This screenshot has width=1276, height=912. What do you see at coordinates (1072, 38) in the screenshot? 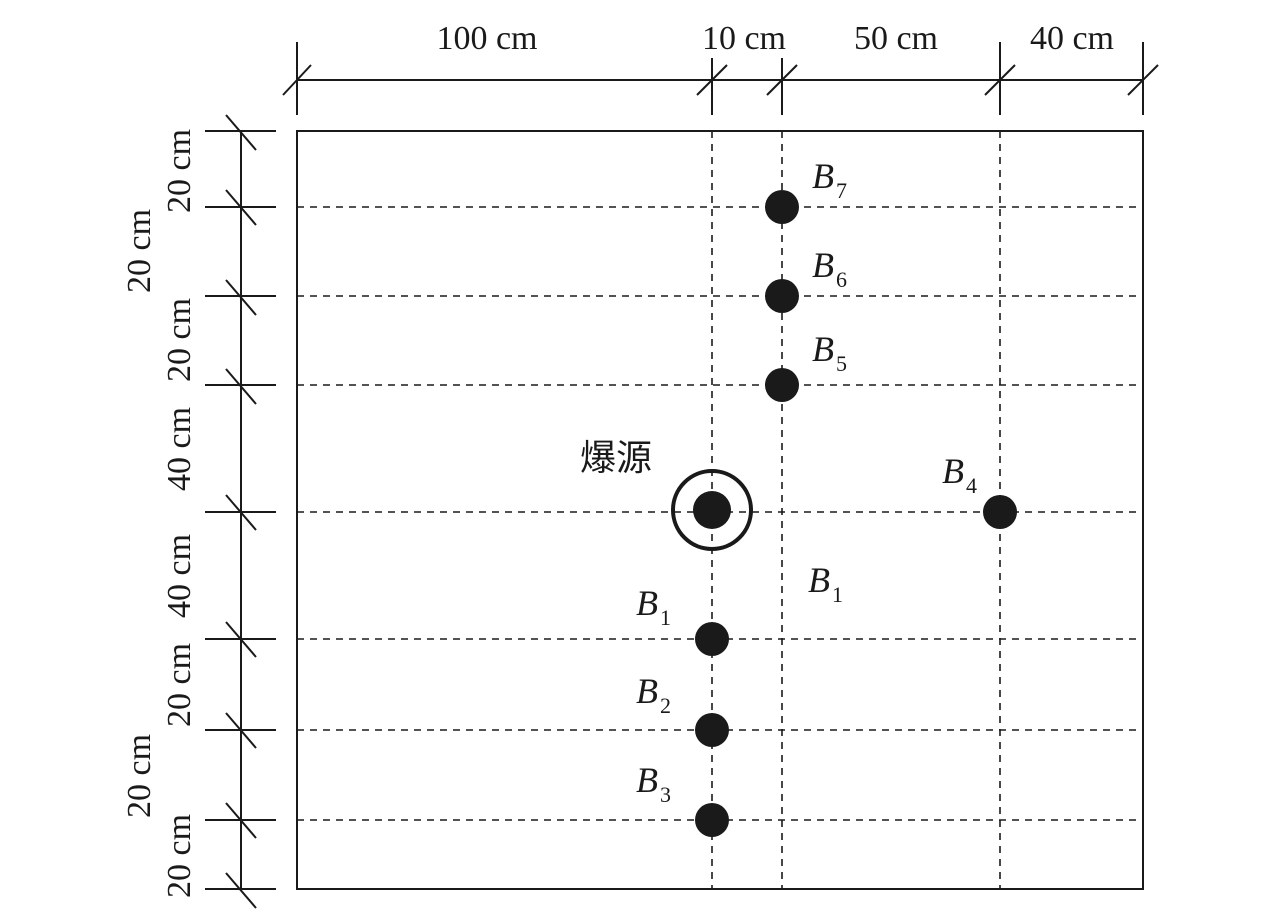
I see `top-dim-label-4: 40 cm` at bounding box center [1072, 38].